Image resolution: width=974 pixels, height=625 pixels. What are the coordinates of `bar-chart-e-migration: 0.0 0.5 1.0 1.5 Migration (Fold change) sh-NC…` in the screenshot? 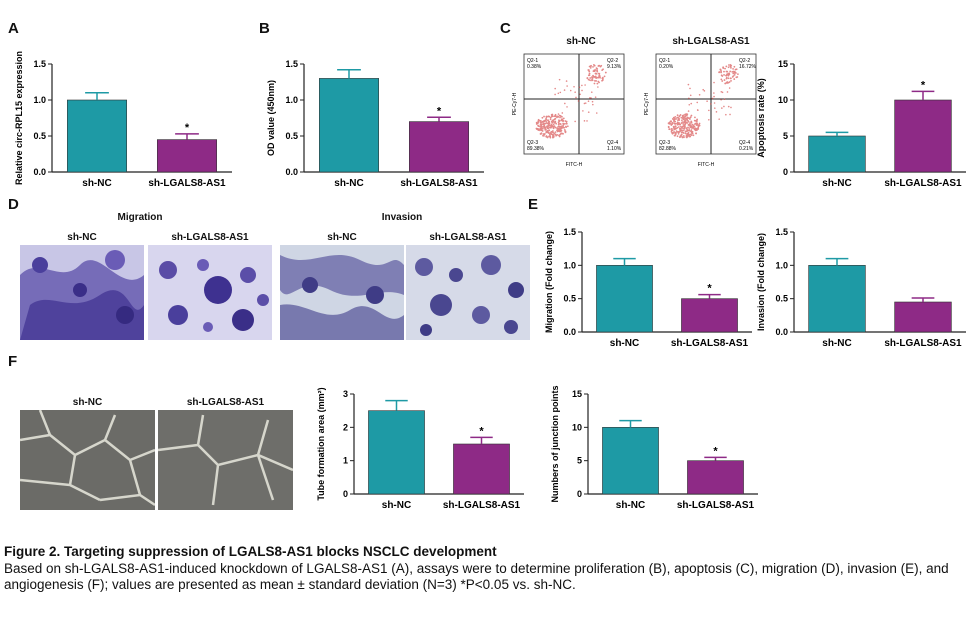 It's located at (648, 288).